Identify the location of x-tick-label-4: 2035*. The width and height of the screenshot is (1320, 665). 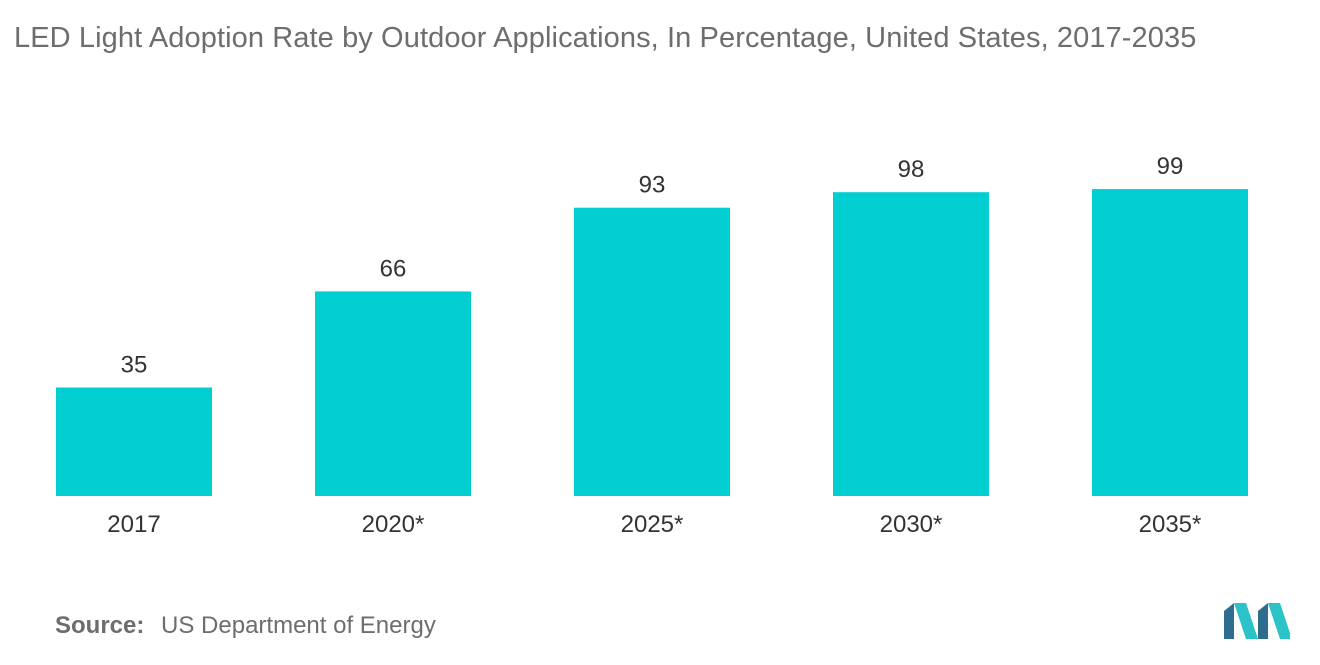
(1170, 524).